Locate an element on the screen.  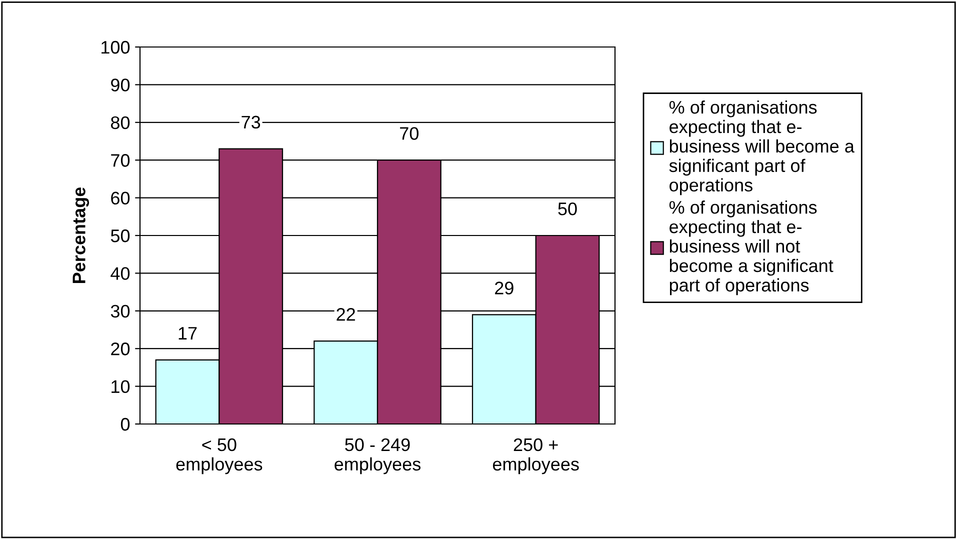
data-label: 17 is located at coordinates (187, 333).